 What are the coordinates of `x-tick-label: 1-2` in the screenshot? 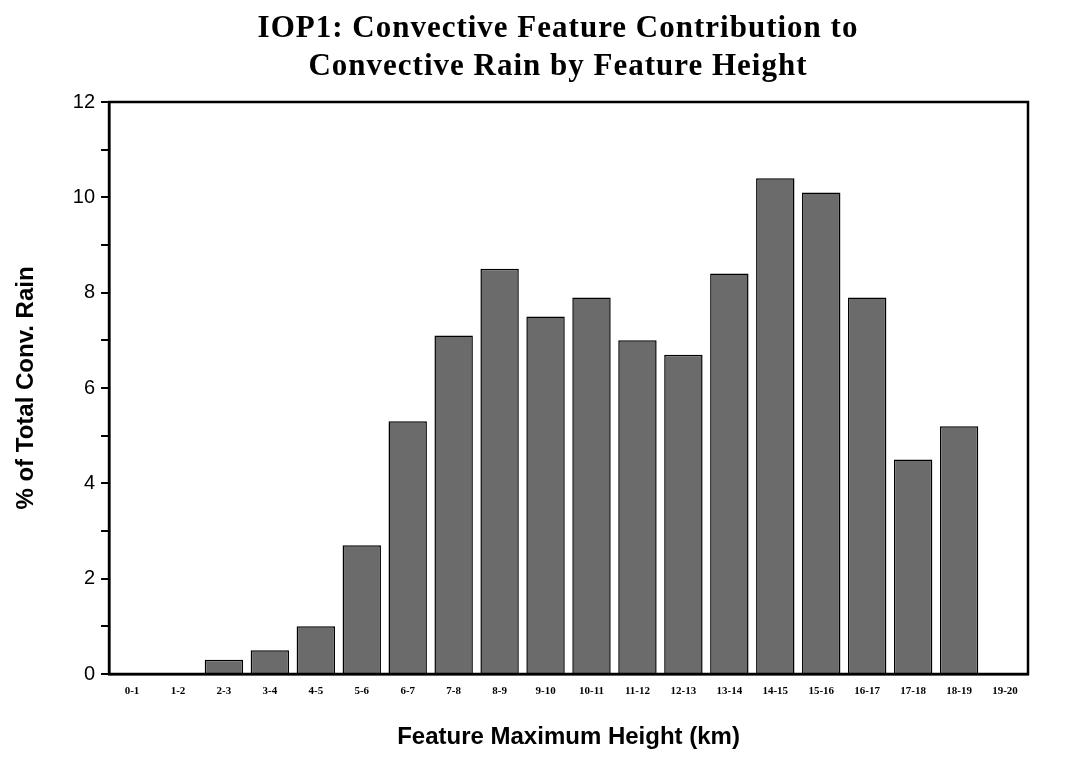 It's located at (178, 690).